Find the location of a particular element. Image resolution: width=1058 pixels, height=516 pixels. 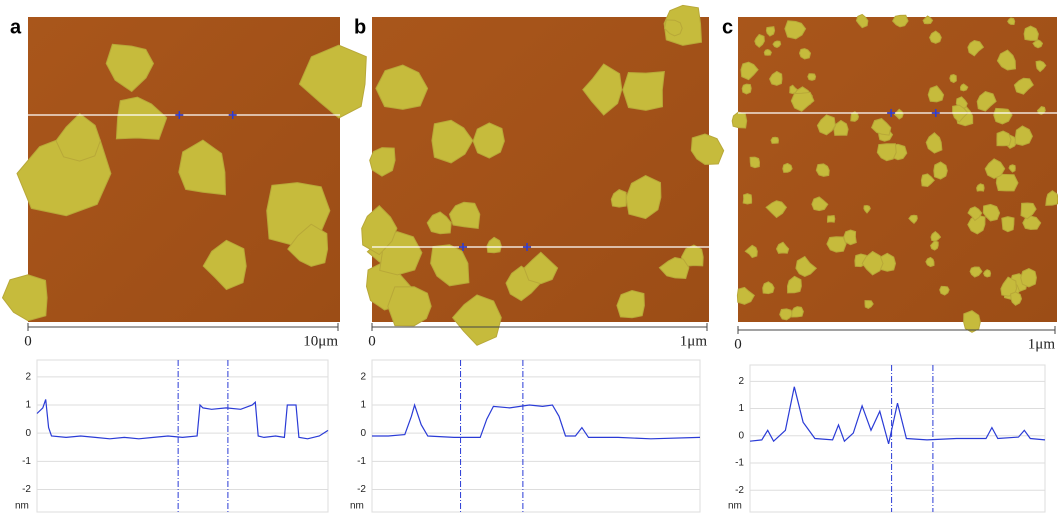

y-tick-label: 1 is located at coordinates (363, 405).